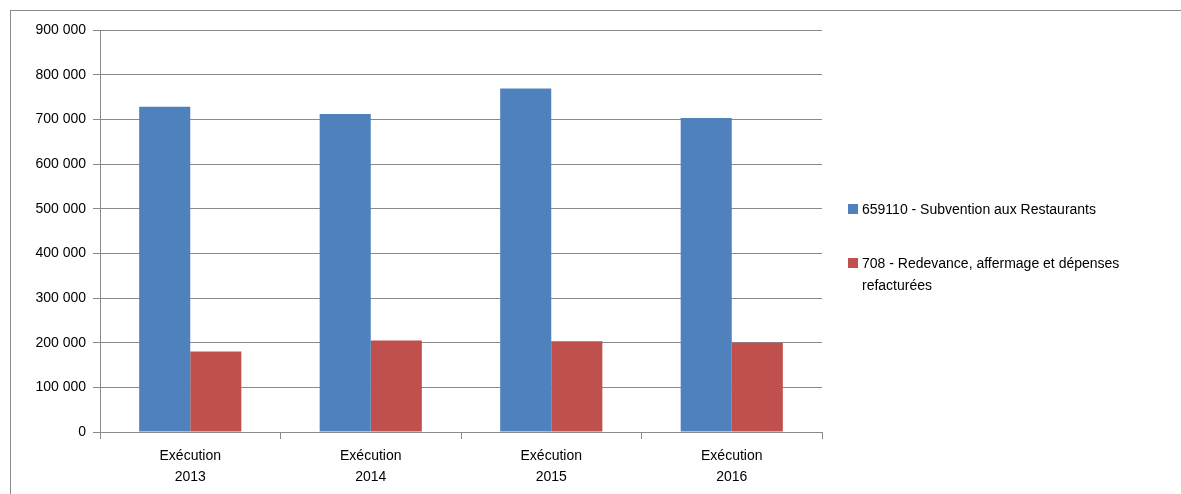 The width and height of the screenshot is (1181, 494). Describe the element at coordinates (61, 162) in the screenshot. I see `y-tick-label: 600 000` at that location.